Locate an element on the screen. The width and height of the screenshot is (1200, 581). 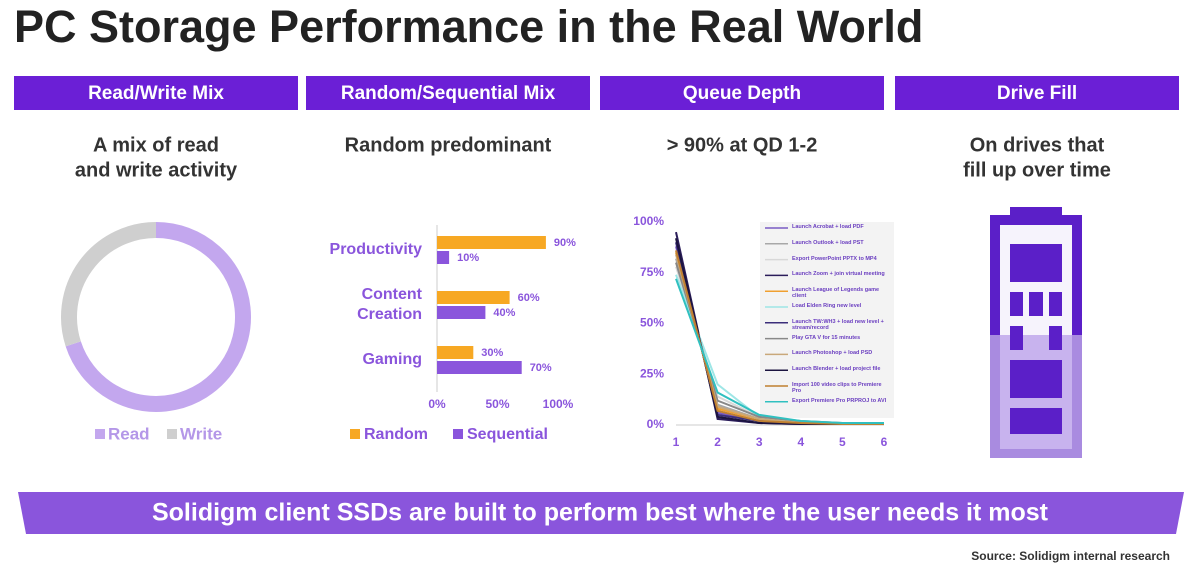
banner-bg is located at coordinates (601, 513).